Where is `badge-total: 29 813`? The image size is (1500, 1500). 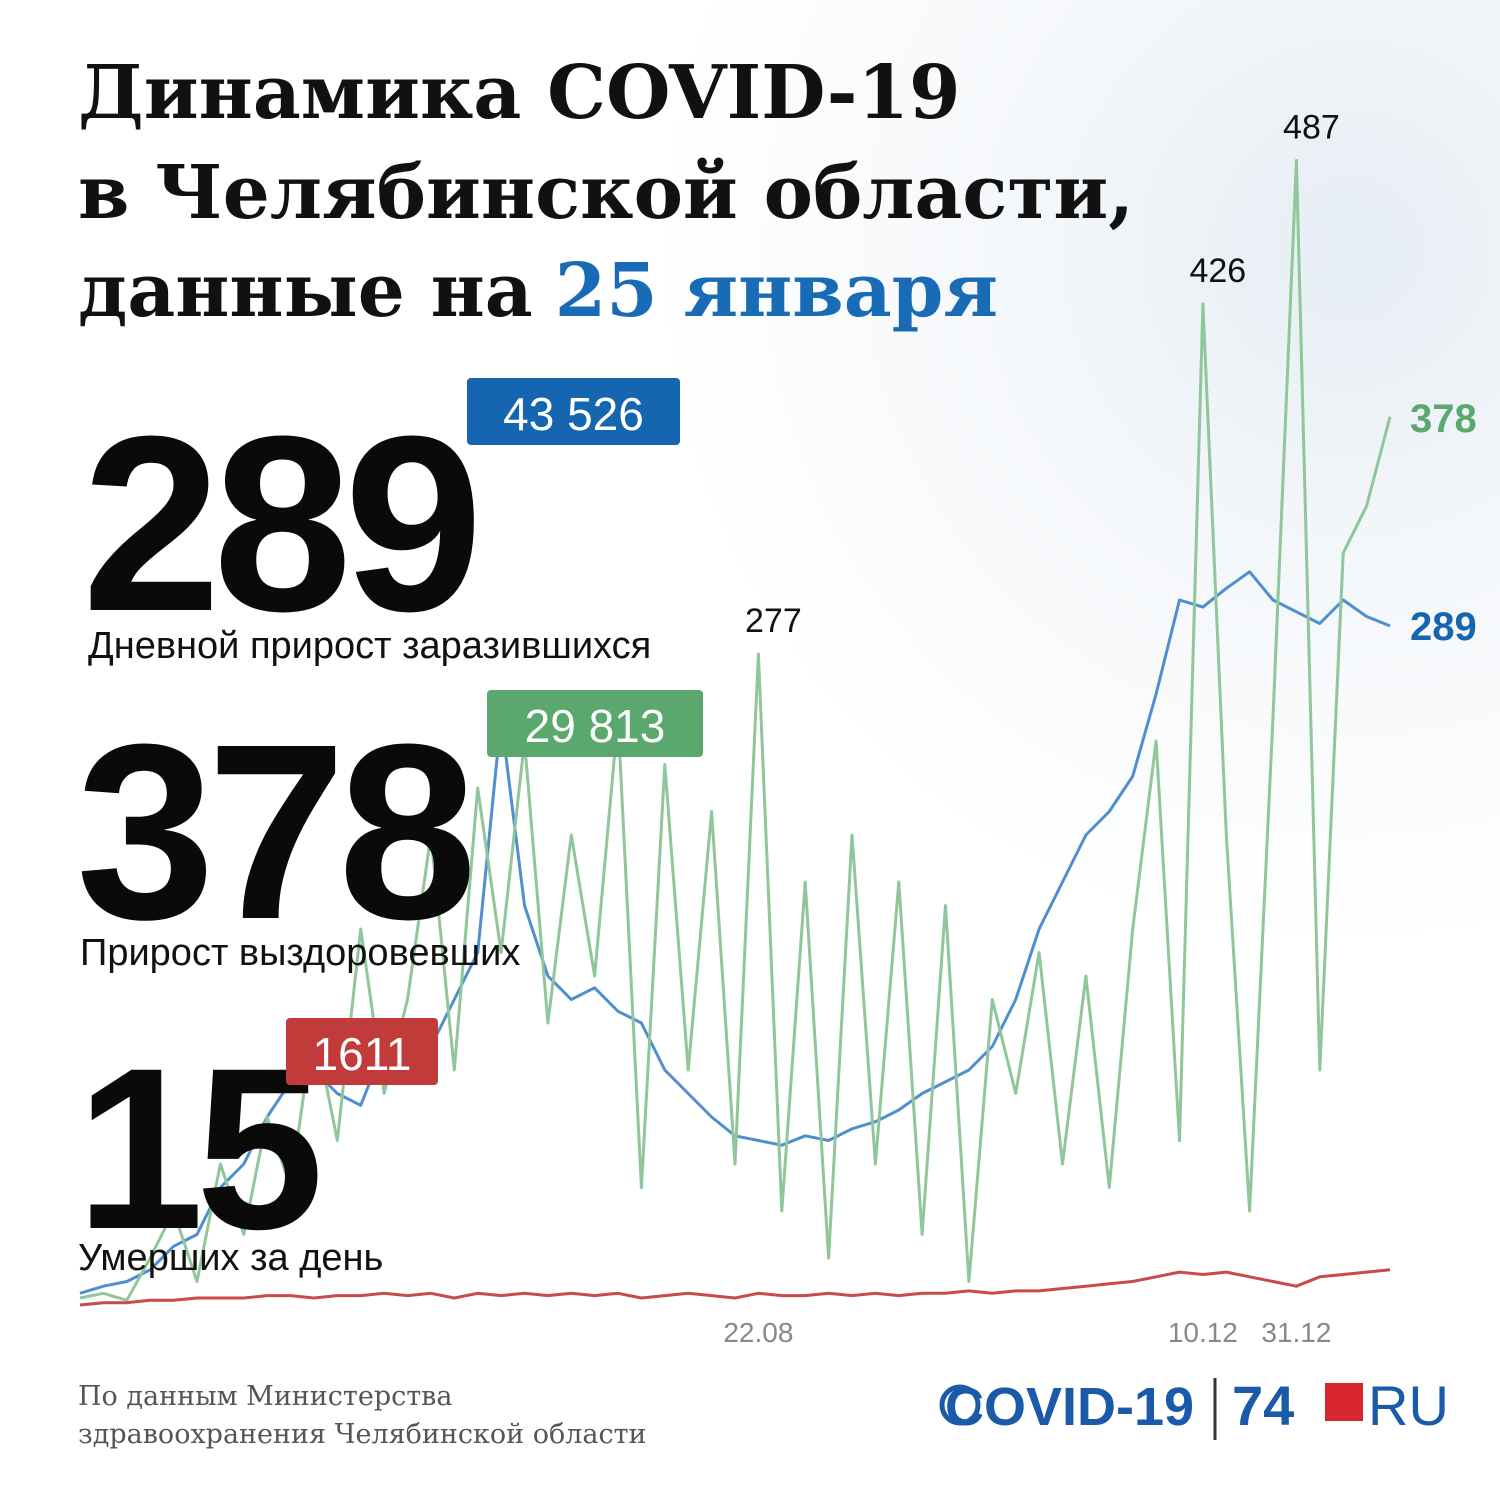 badge-total: 29 813 is located at coordinates (595, 726).